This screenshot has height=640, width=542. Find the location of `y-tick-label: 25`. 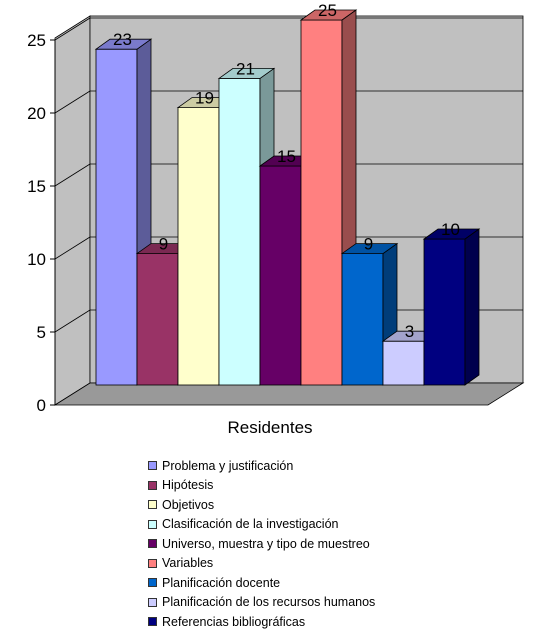

y-tick-label: 25 is located at coordinates (36, 40).